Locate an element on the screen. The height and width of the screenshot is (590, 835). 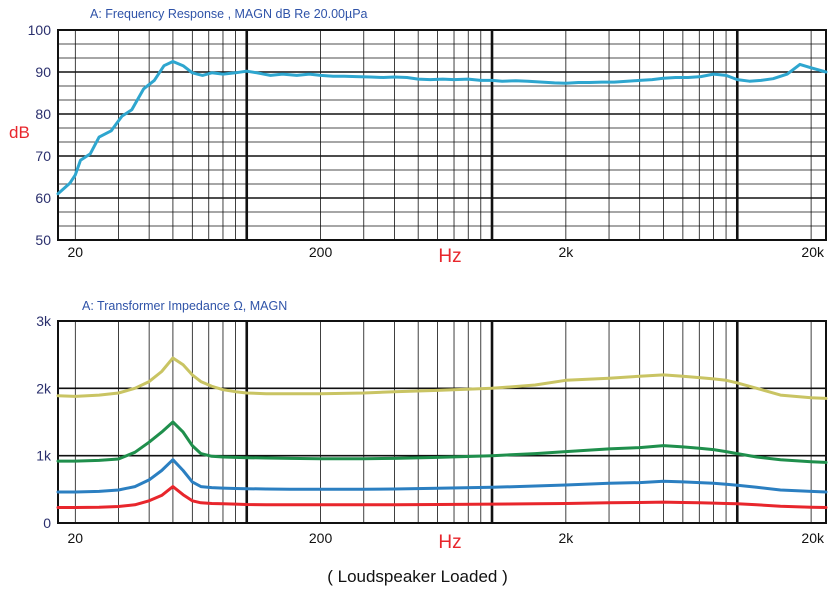
transformer-impedance-x-ticks: 20 200 2k 20k is located at coordinates (446, 538).